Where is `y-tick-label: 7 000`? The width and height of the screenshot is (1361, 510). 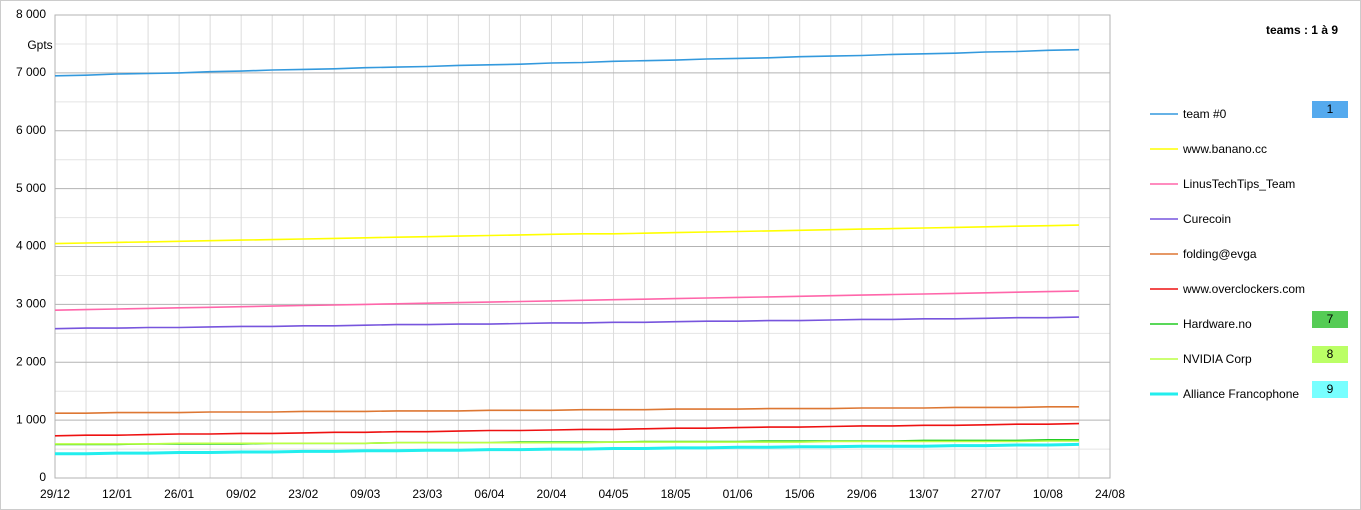
y-tick-label: 7 000 is located at coordinates (31, 72).